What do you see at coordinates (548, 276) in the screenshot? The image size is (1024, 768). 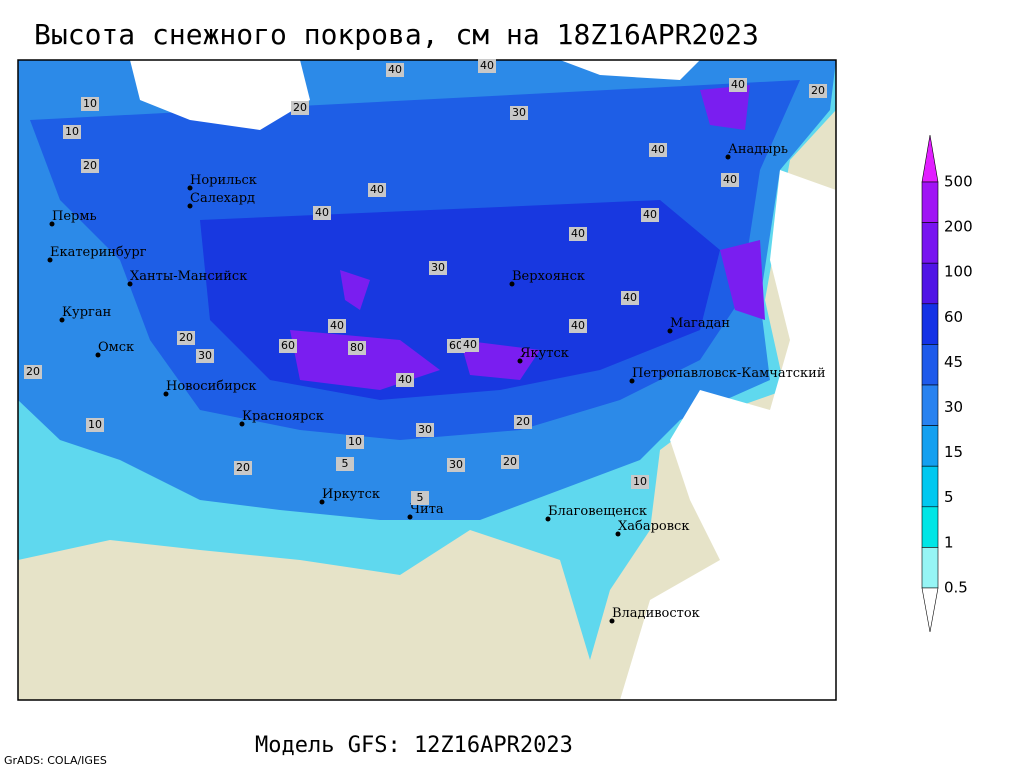 I see `city-label: Верхоянск` at bounding box center [548, 276].